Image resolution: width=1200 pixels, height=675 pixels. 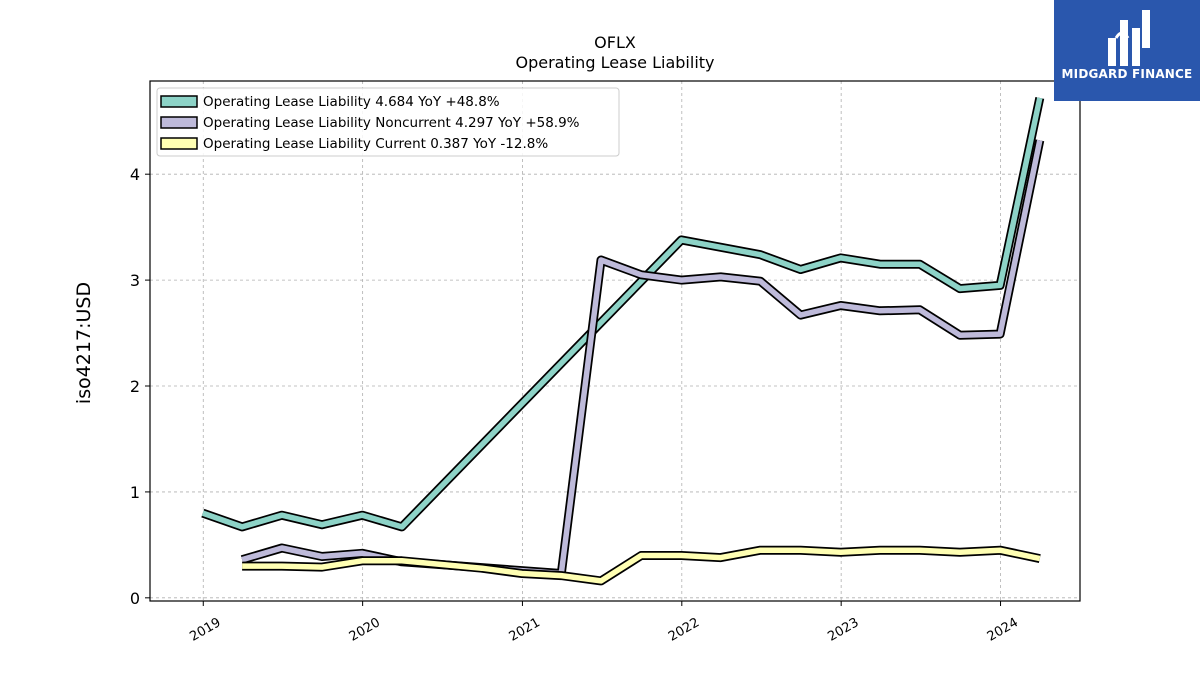 What do you see at coordinates (205, 630) in the screenshot?
I see `x-tick-label-2019: 2019` at bounding box center [205, 630].